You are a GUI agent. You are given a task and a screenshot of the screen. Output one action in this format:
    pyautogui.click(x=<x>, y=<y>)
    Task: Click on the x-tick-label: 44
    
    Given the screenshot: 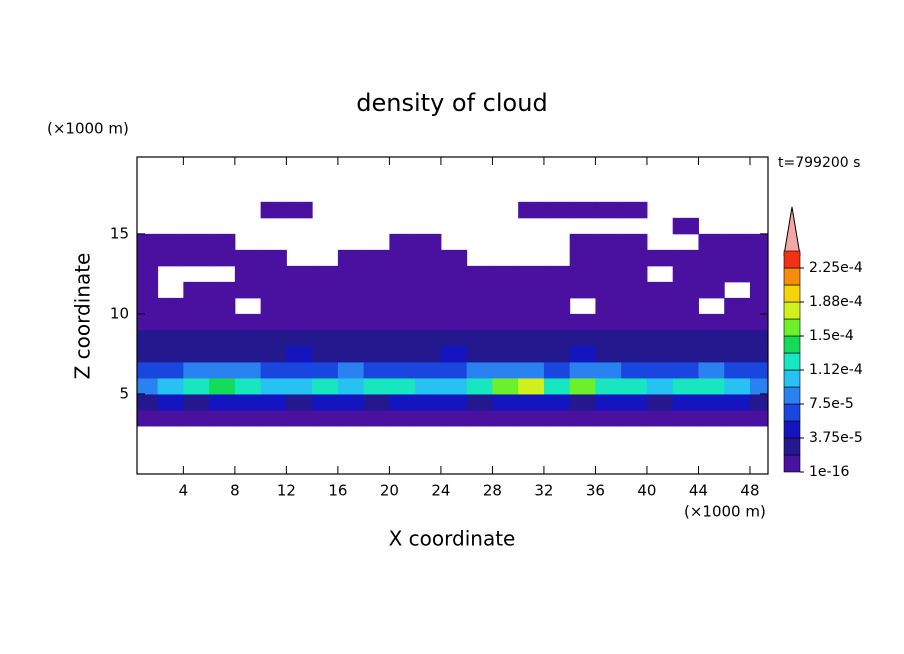 What is the action you would take?
    pyautogui.click(x=698, y=491)
    